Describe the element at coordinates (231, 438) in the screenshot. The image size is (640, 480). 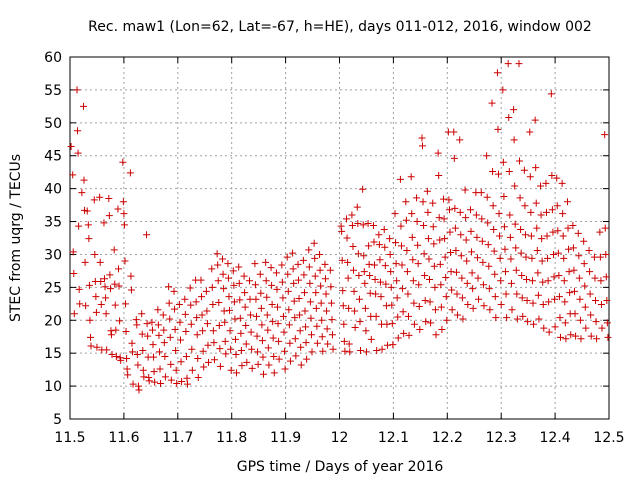
I see `x-tick-label: 11.8` at that location.